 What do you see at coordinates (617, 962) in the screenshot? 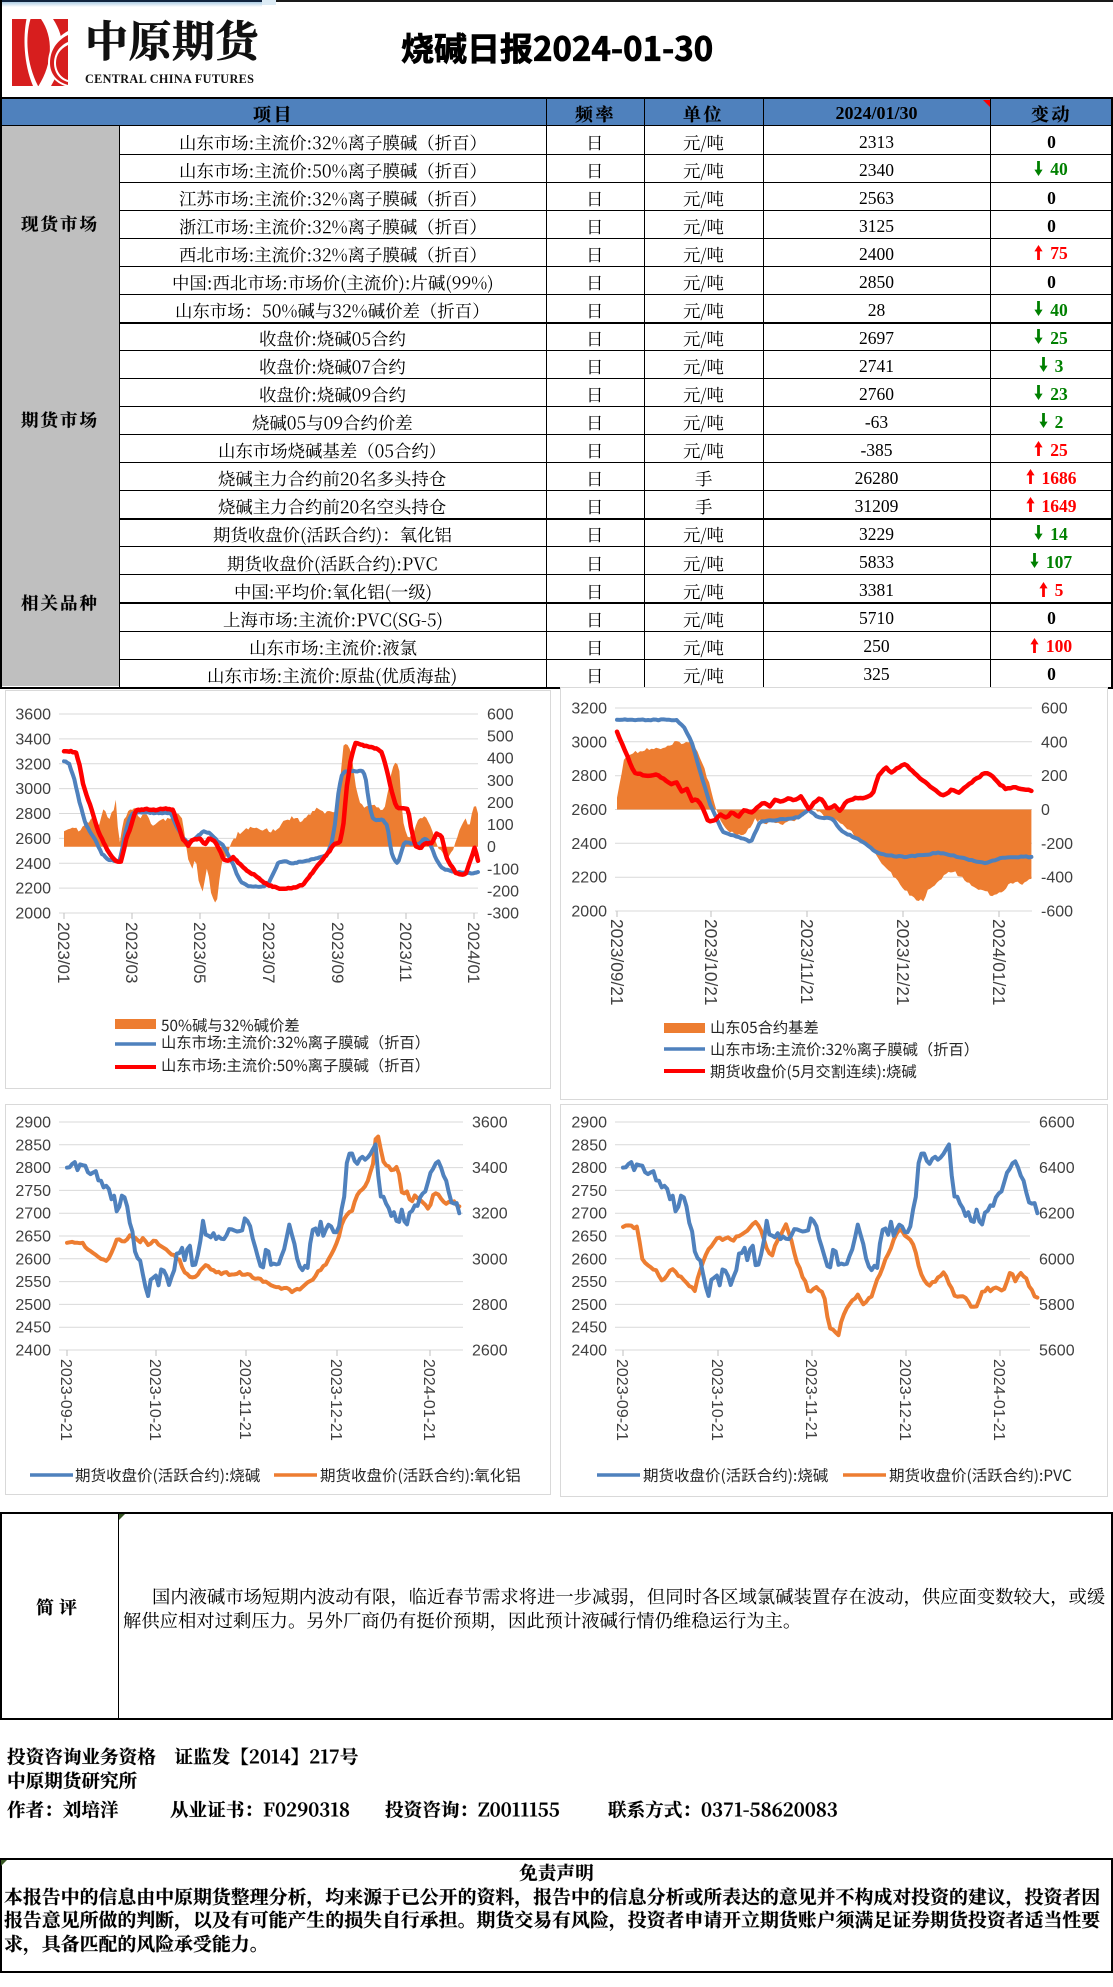
I see `svg-text: 2023/09/21` at bounding box center [617, 962].